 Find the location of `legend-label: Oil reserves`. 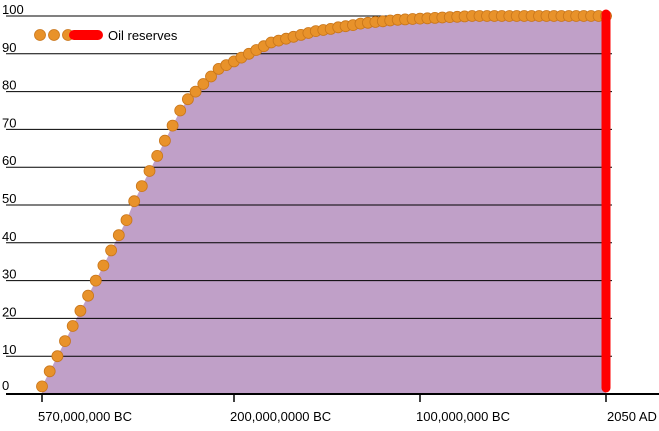

legend-label: Oil reserves is located at coordinates (143, 35).